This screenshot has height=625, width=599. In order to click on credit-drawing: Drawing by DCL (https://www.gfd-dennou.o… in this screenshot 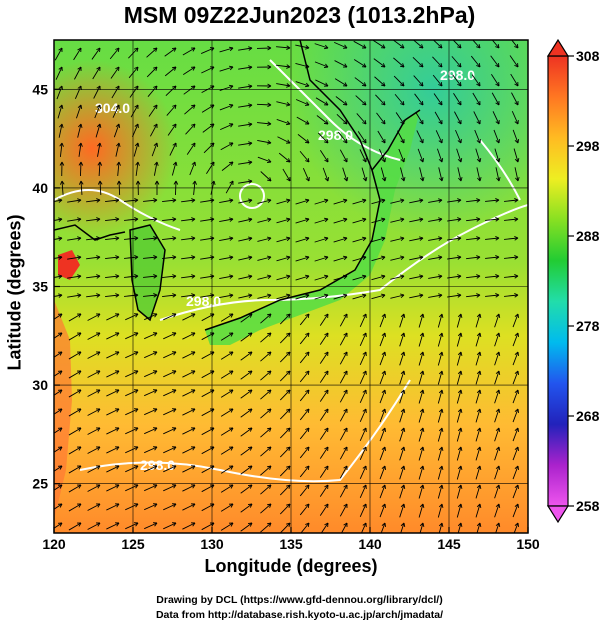, I will do `click(299, 600)`.